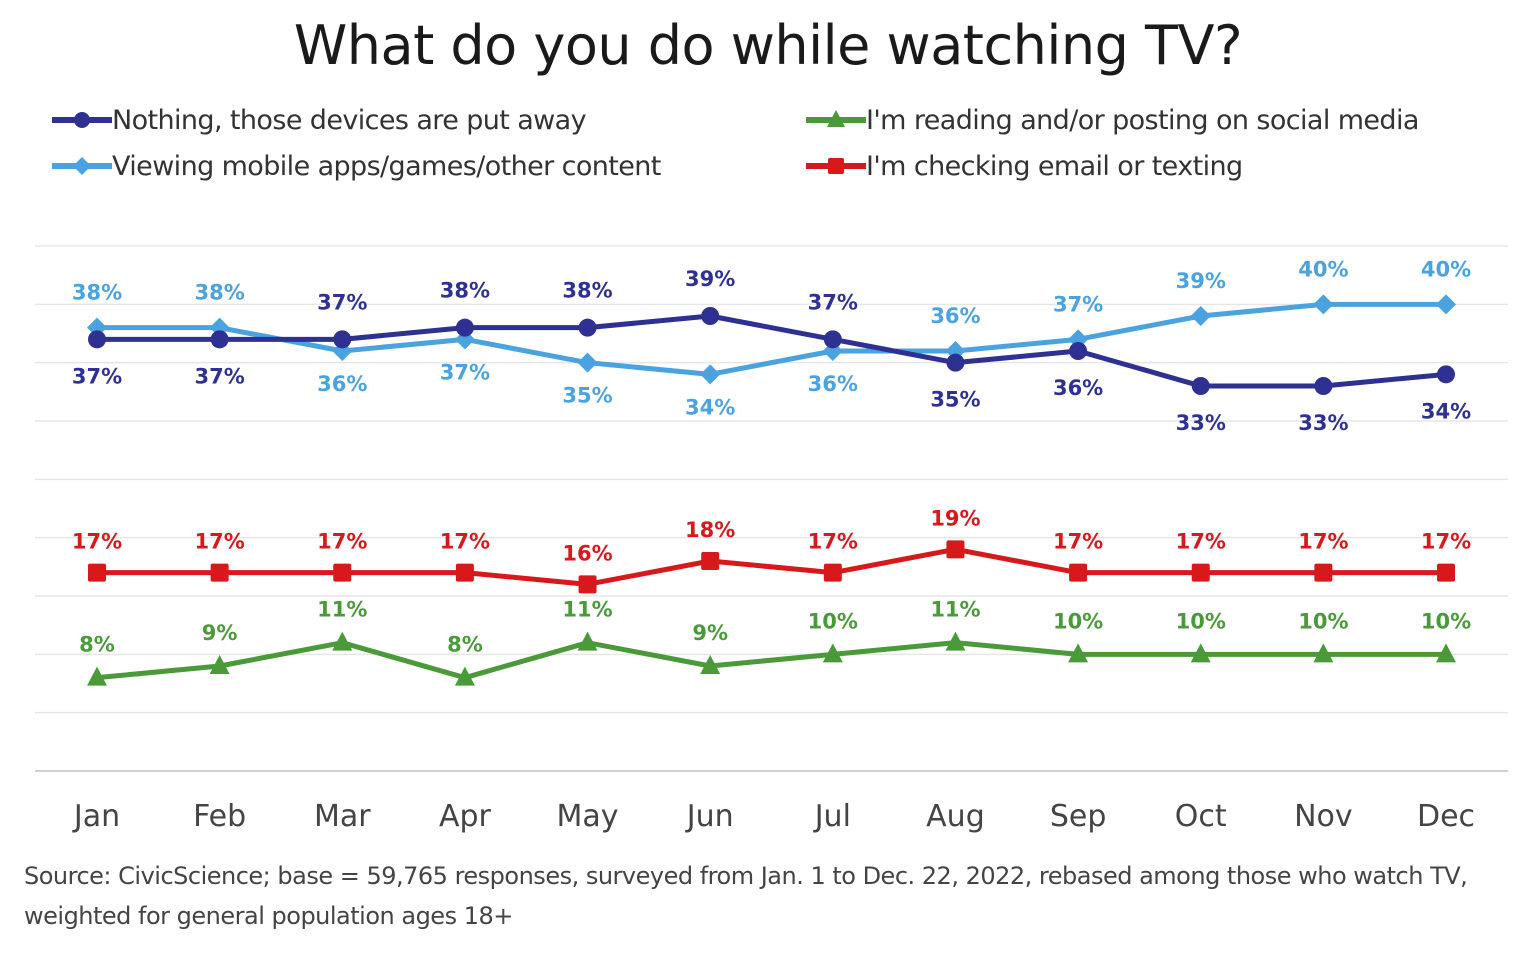  What do you see at coordinates (587, 396) in the screenshot?
I see `data-label: 35%` at bounding box center [587, 396].